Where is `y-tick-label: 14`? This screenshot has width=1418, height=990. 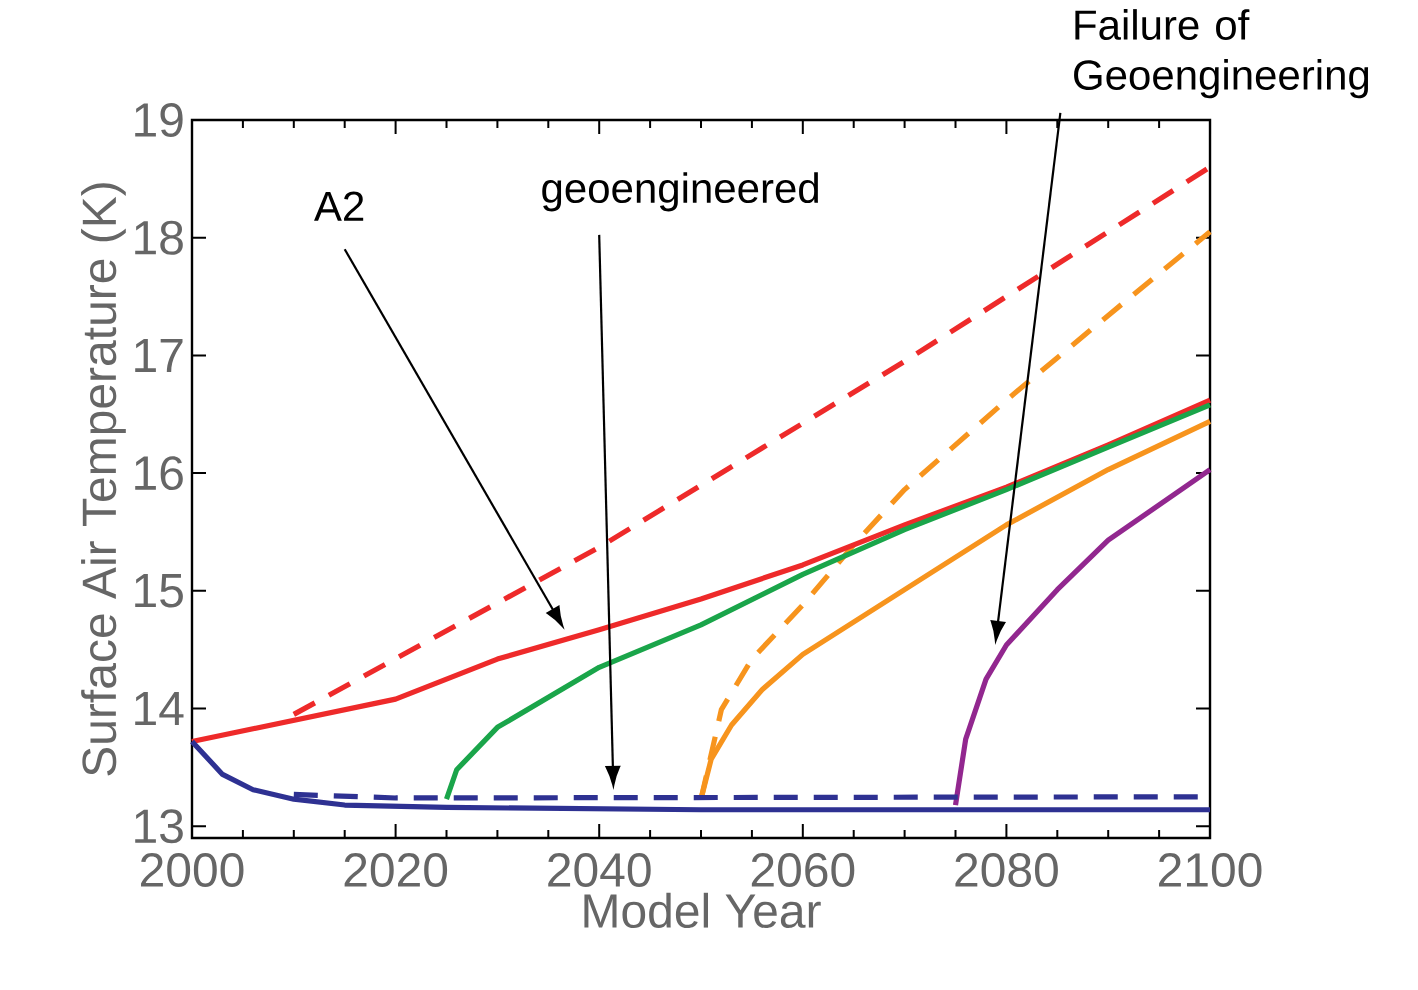
y-tick-label: 14 is located at coordinates (159, 709).